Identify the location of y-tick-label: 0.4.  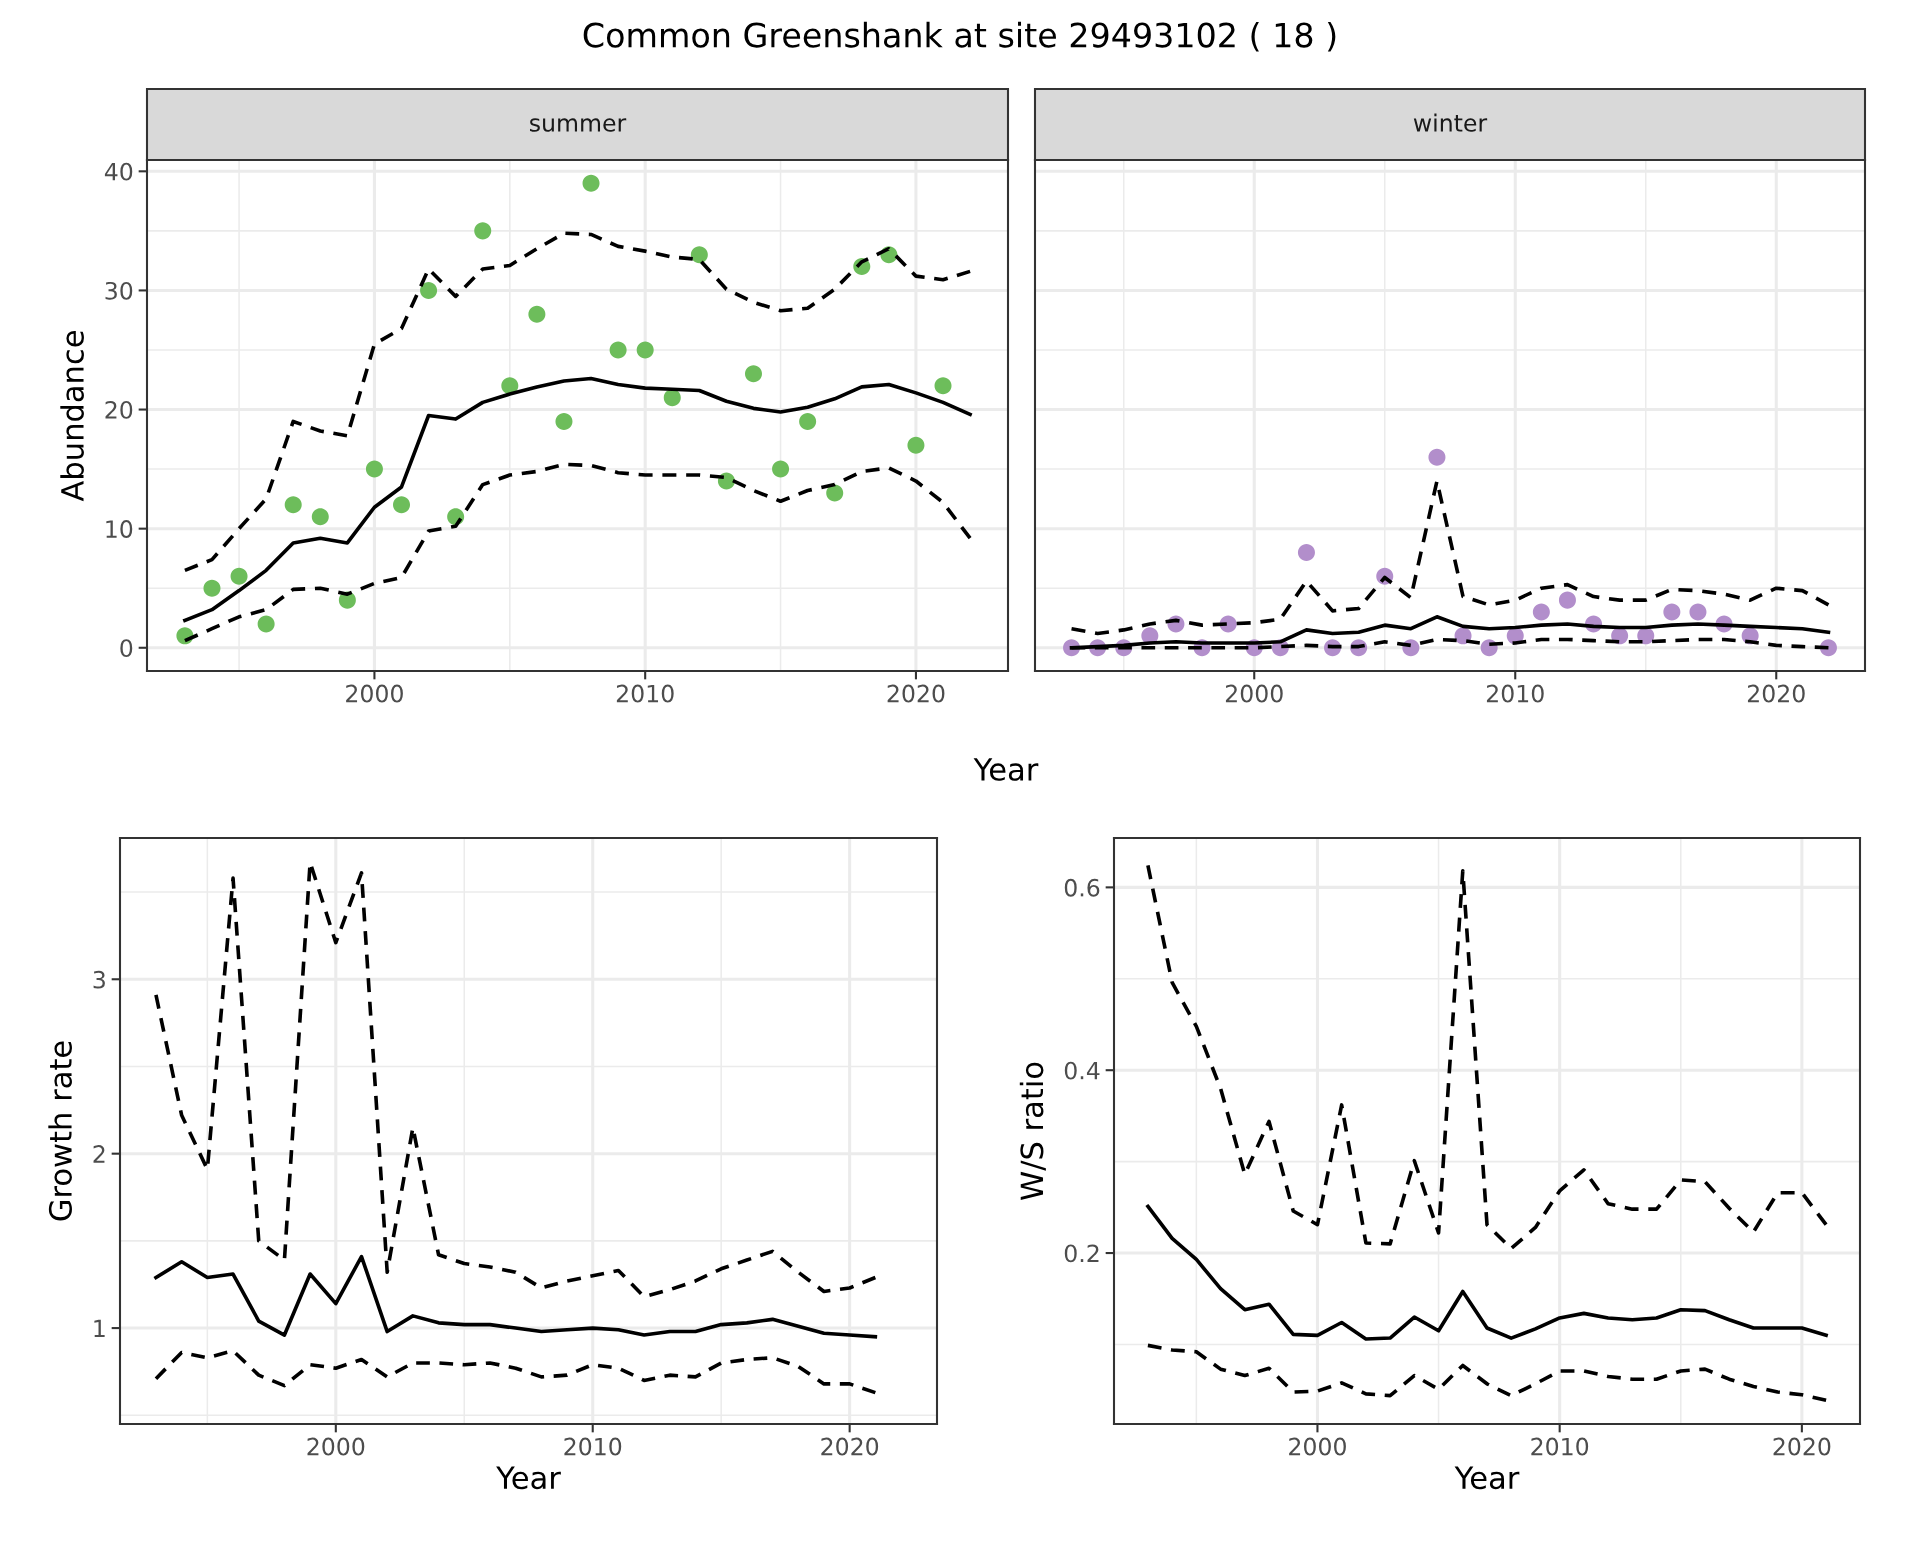
(1082, 1070).